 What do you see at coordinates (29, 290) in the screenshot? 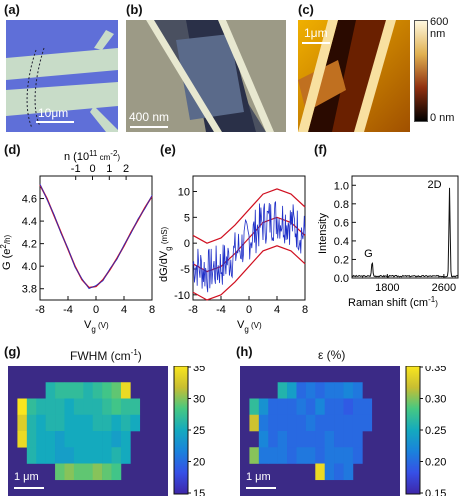
I see `y-tick-label: 3.8` at bounding box center [29, 290].